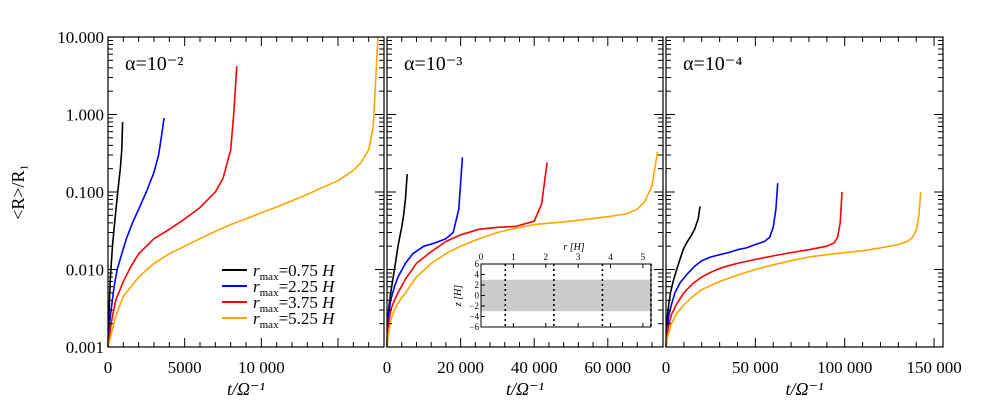 The image size is (981, 415). I want to click on inset-y-tick-label: −6, so click(474, 327).